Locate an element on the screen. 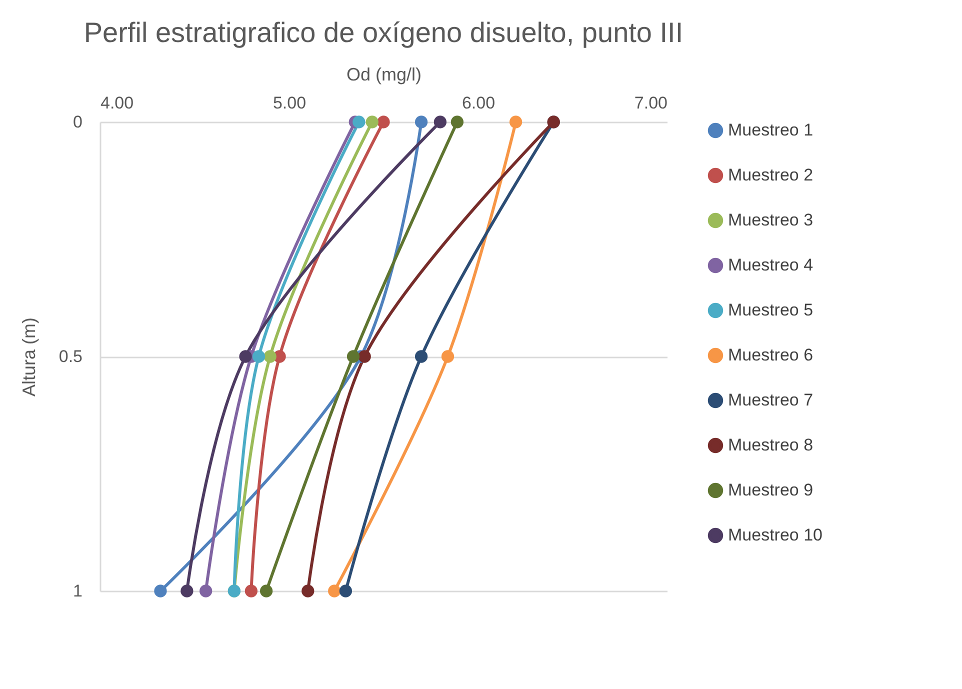 The width and height of the screenshot is (962, 689). legend-label: Muestreo 9 is located at coordinates (771, 490).